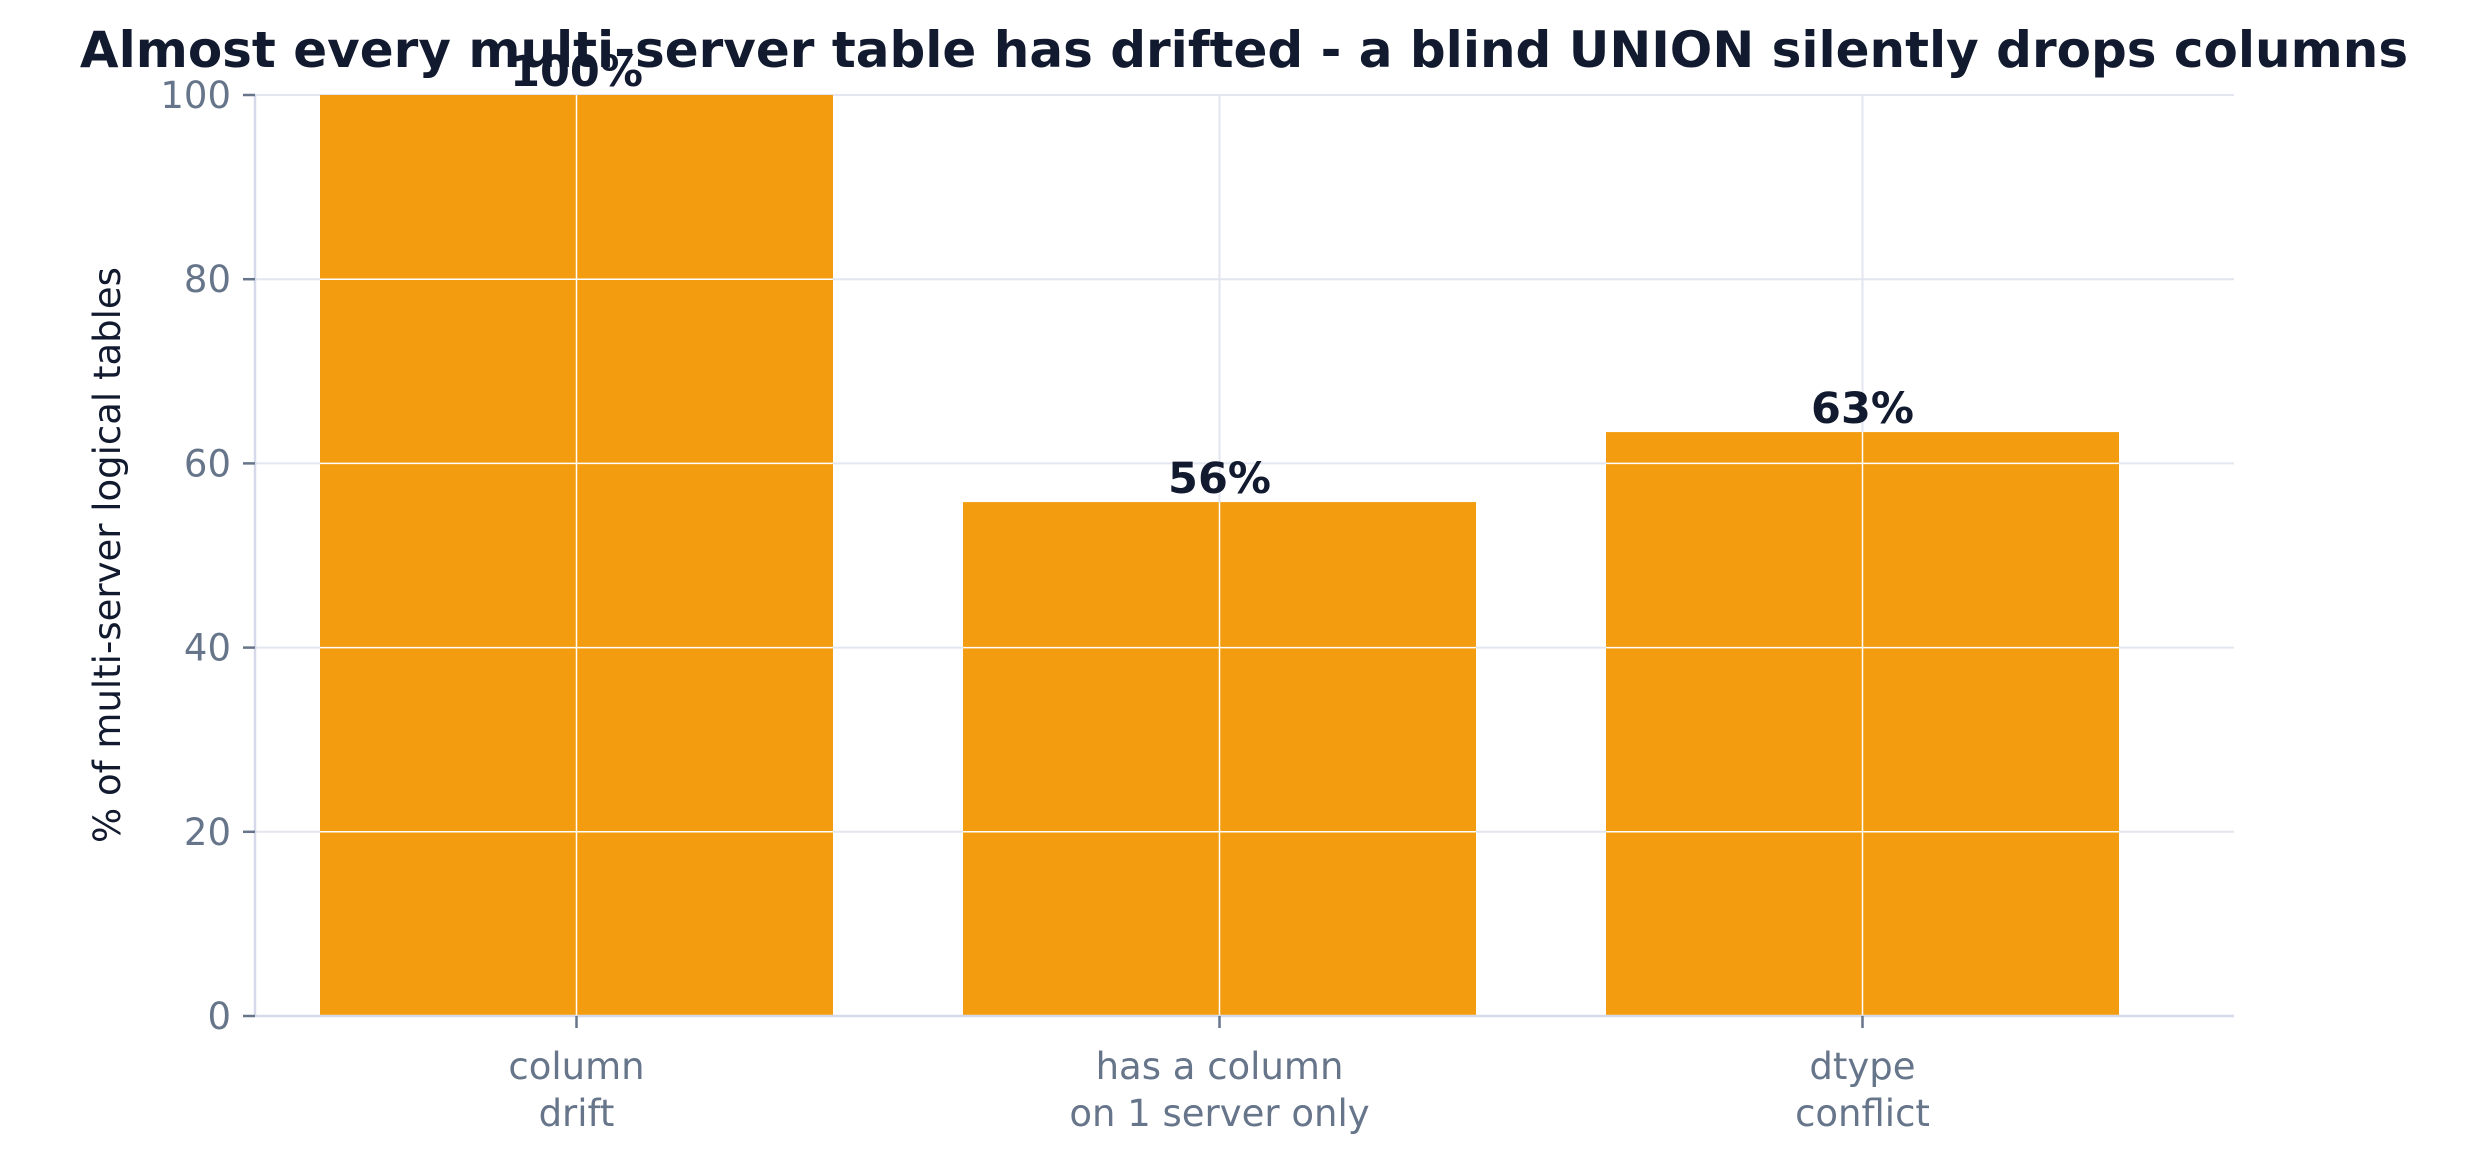  Describe the element at coordinates (1220, 1066) in the screenshot. I see `x-tick-label-1-line-0: has a column` at that location.